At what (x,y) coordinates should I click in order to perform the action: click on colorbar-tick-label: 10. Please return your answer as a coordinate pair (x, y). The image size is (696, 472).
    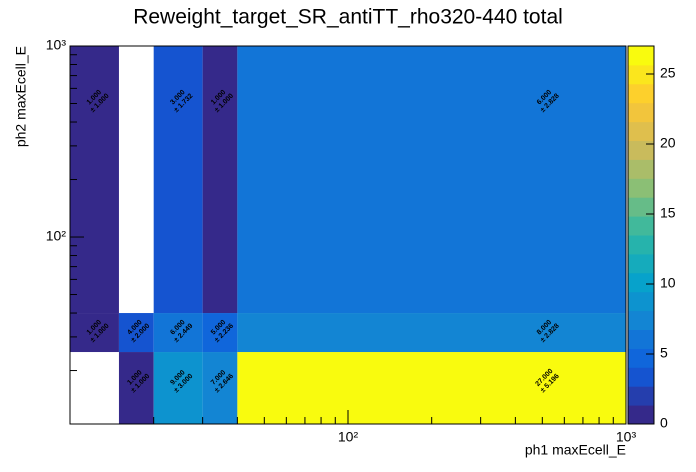
    Looking at the image, I should click on (668, 283).